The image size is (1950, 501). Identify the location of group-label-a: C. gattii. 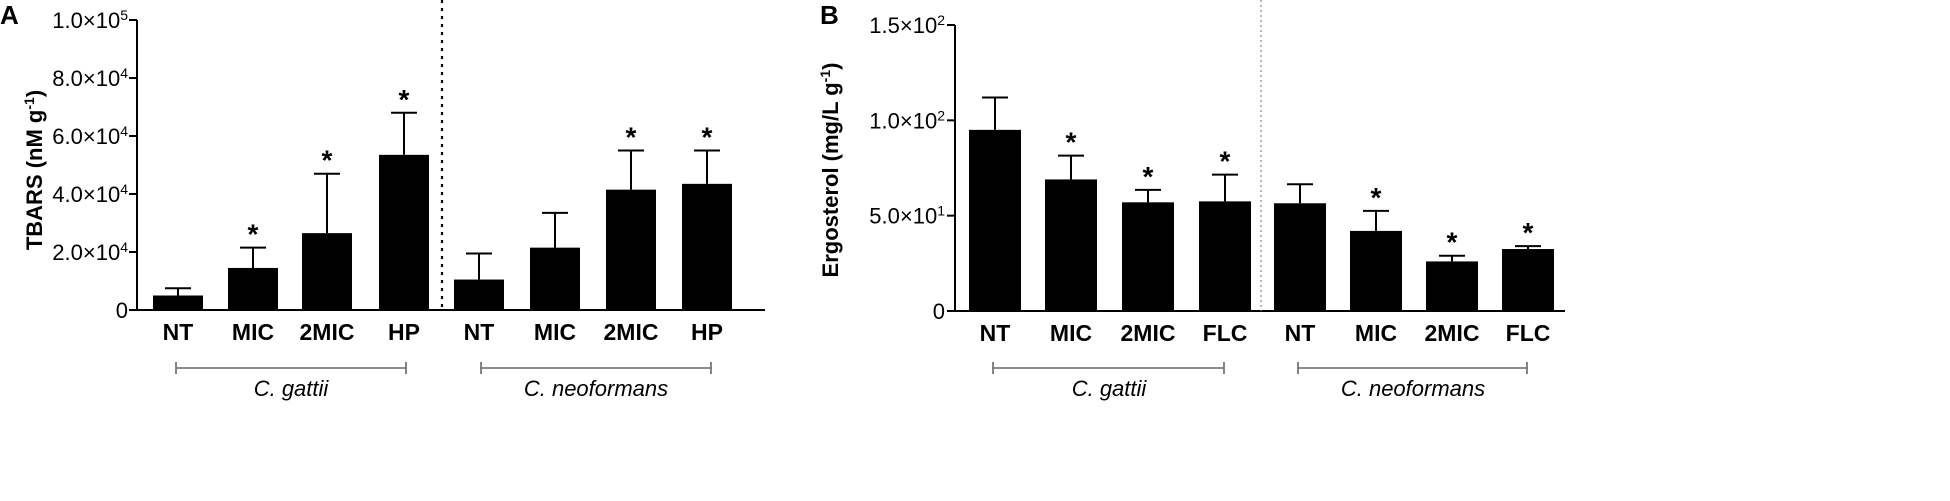
(292, 388).